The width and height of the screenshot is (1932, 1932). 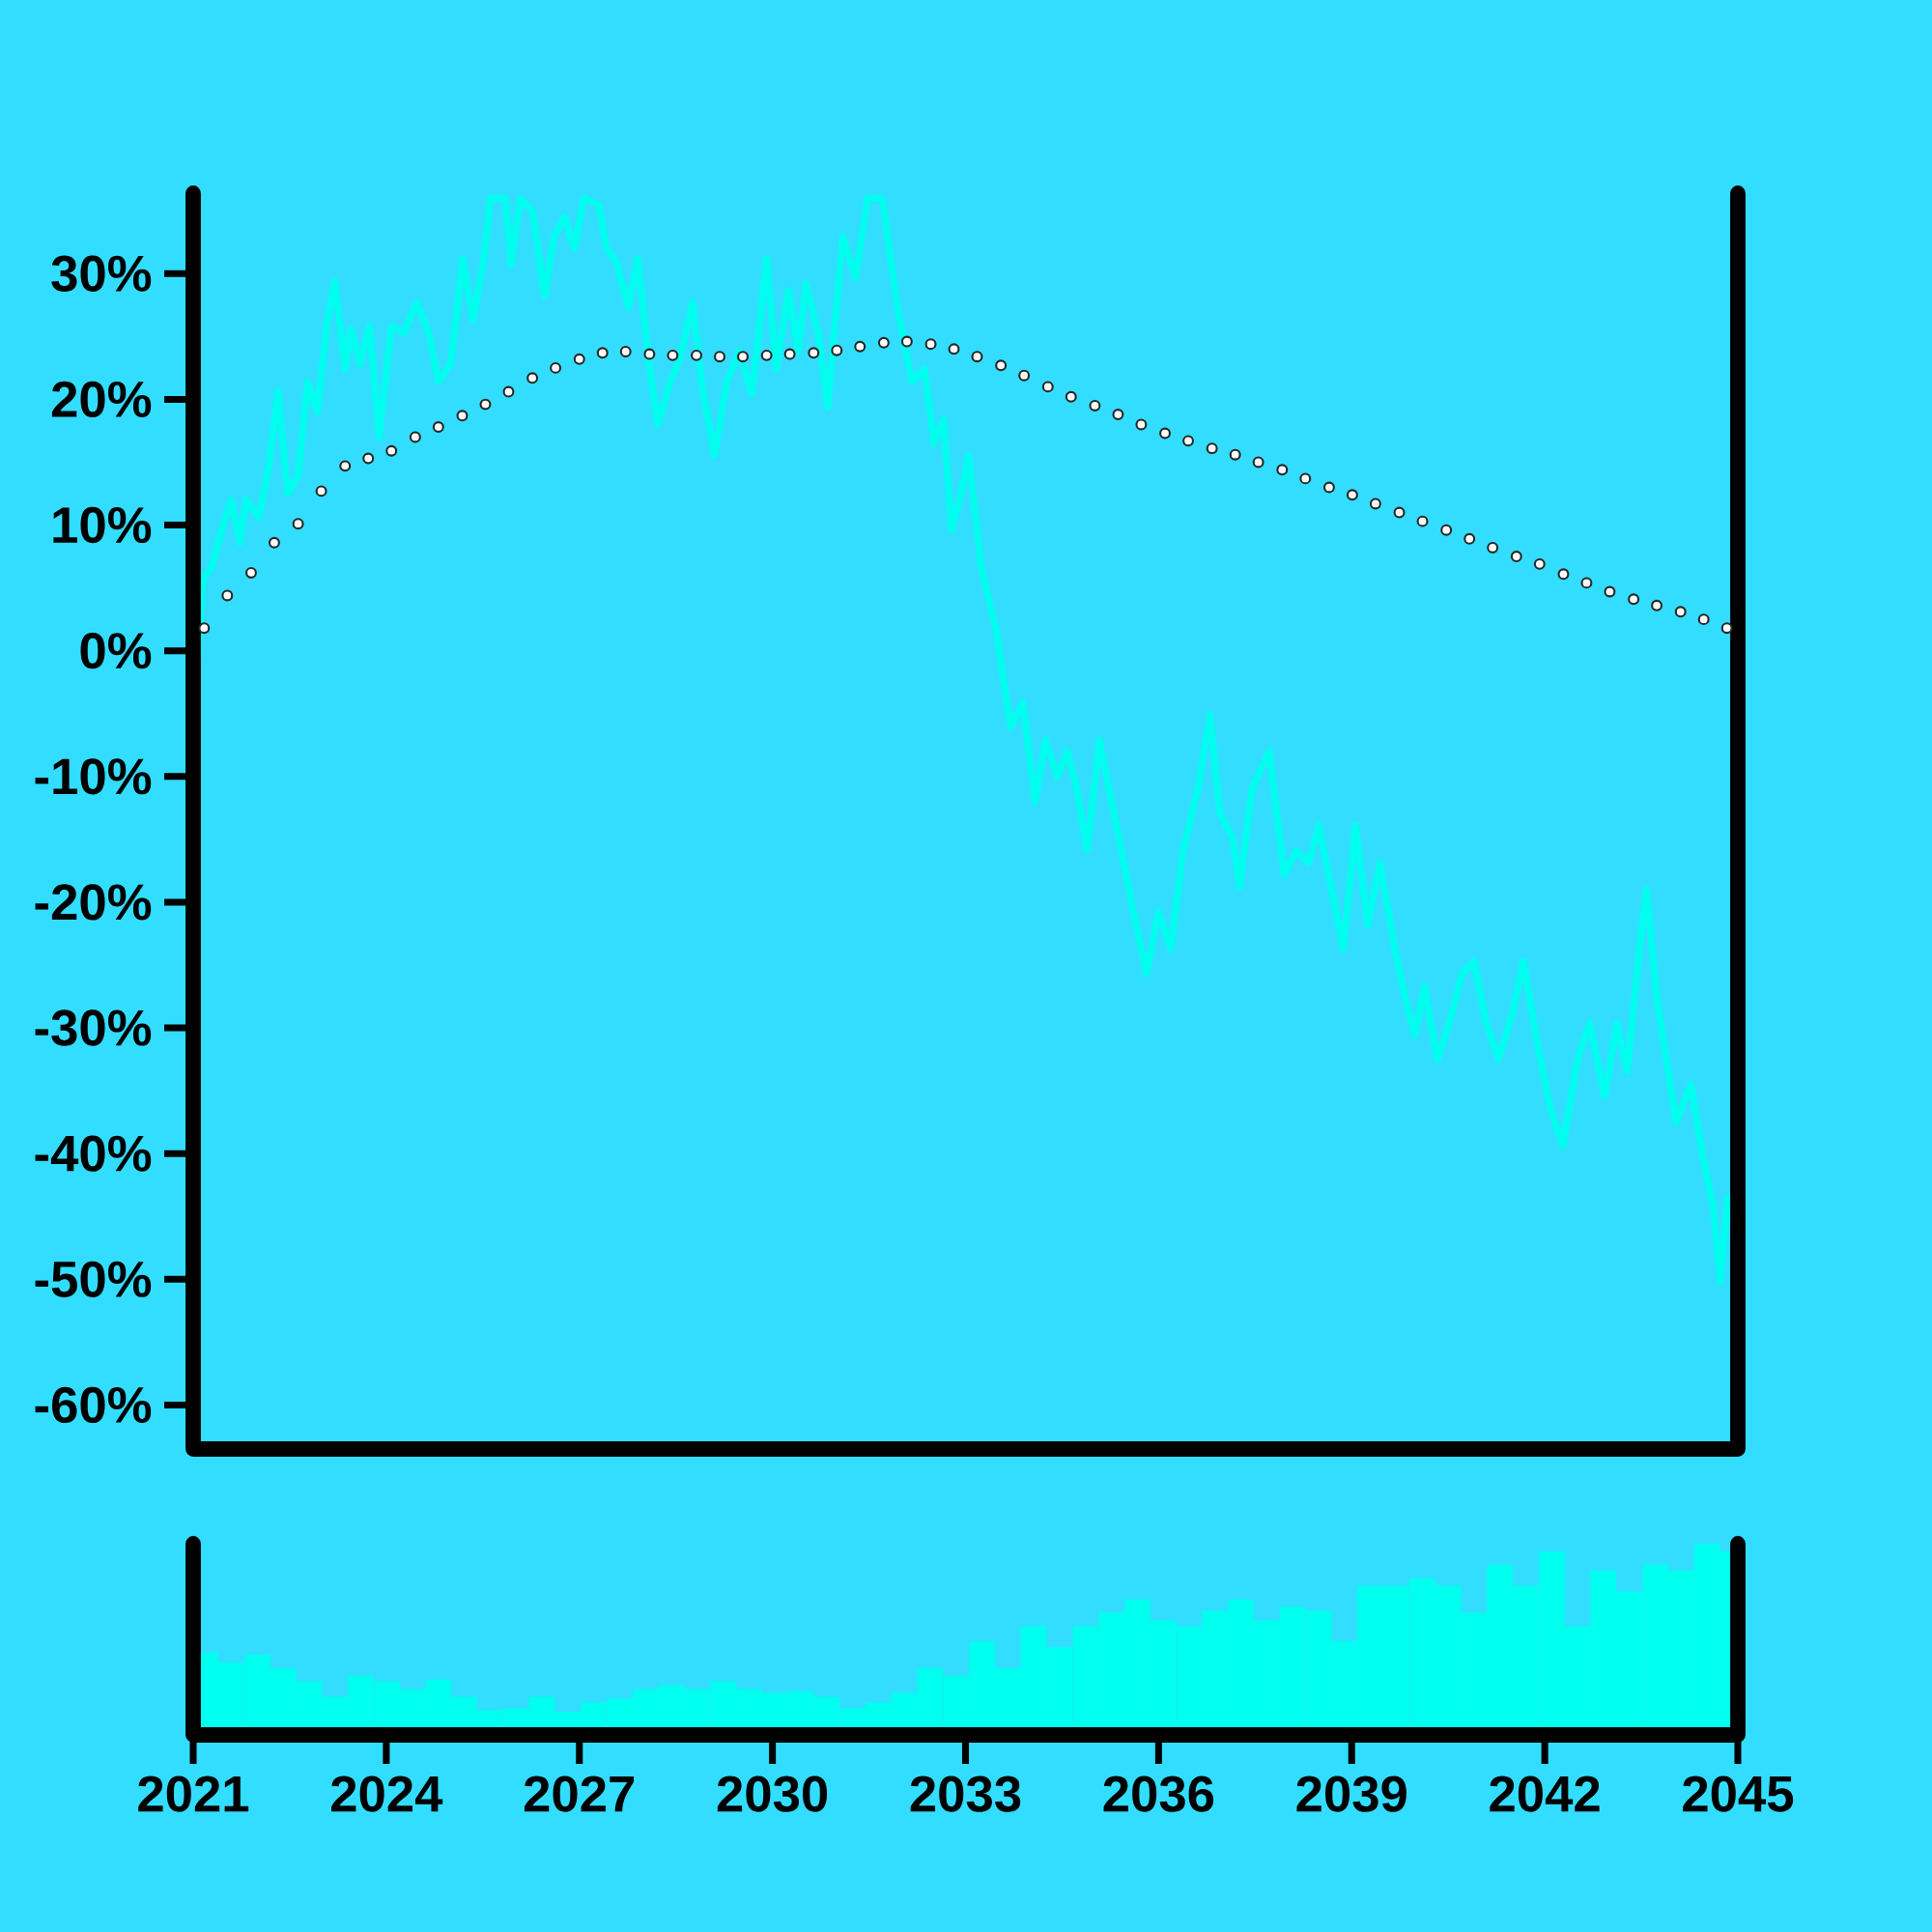 I want to click on y-tick-label: -20%, so click(x=93, y=902).